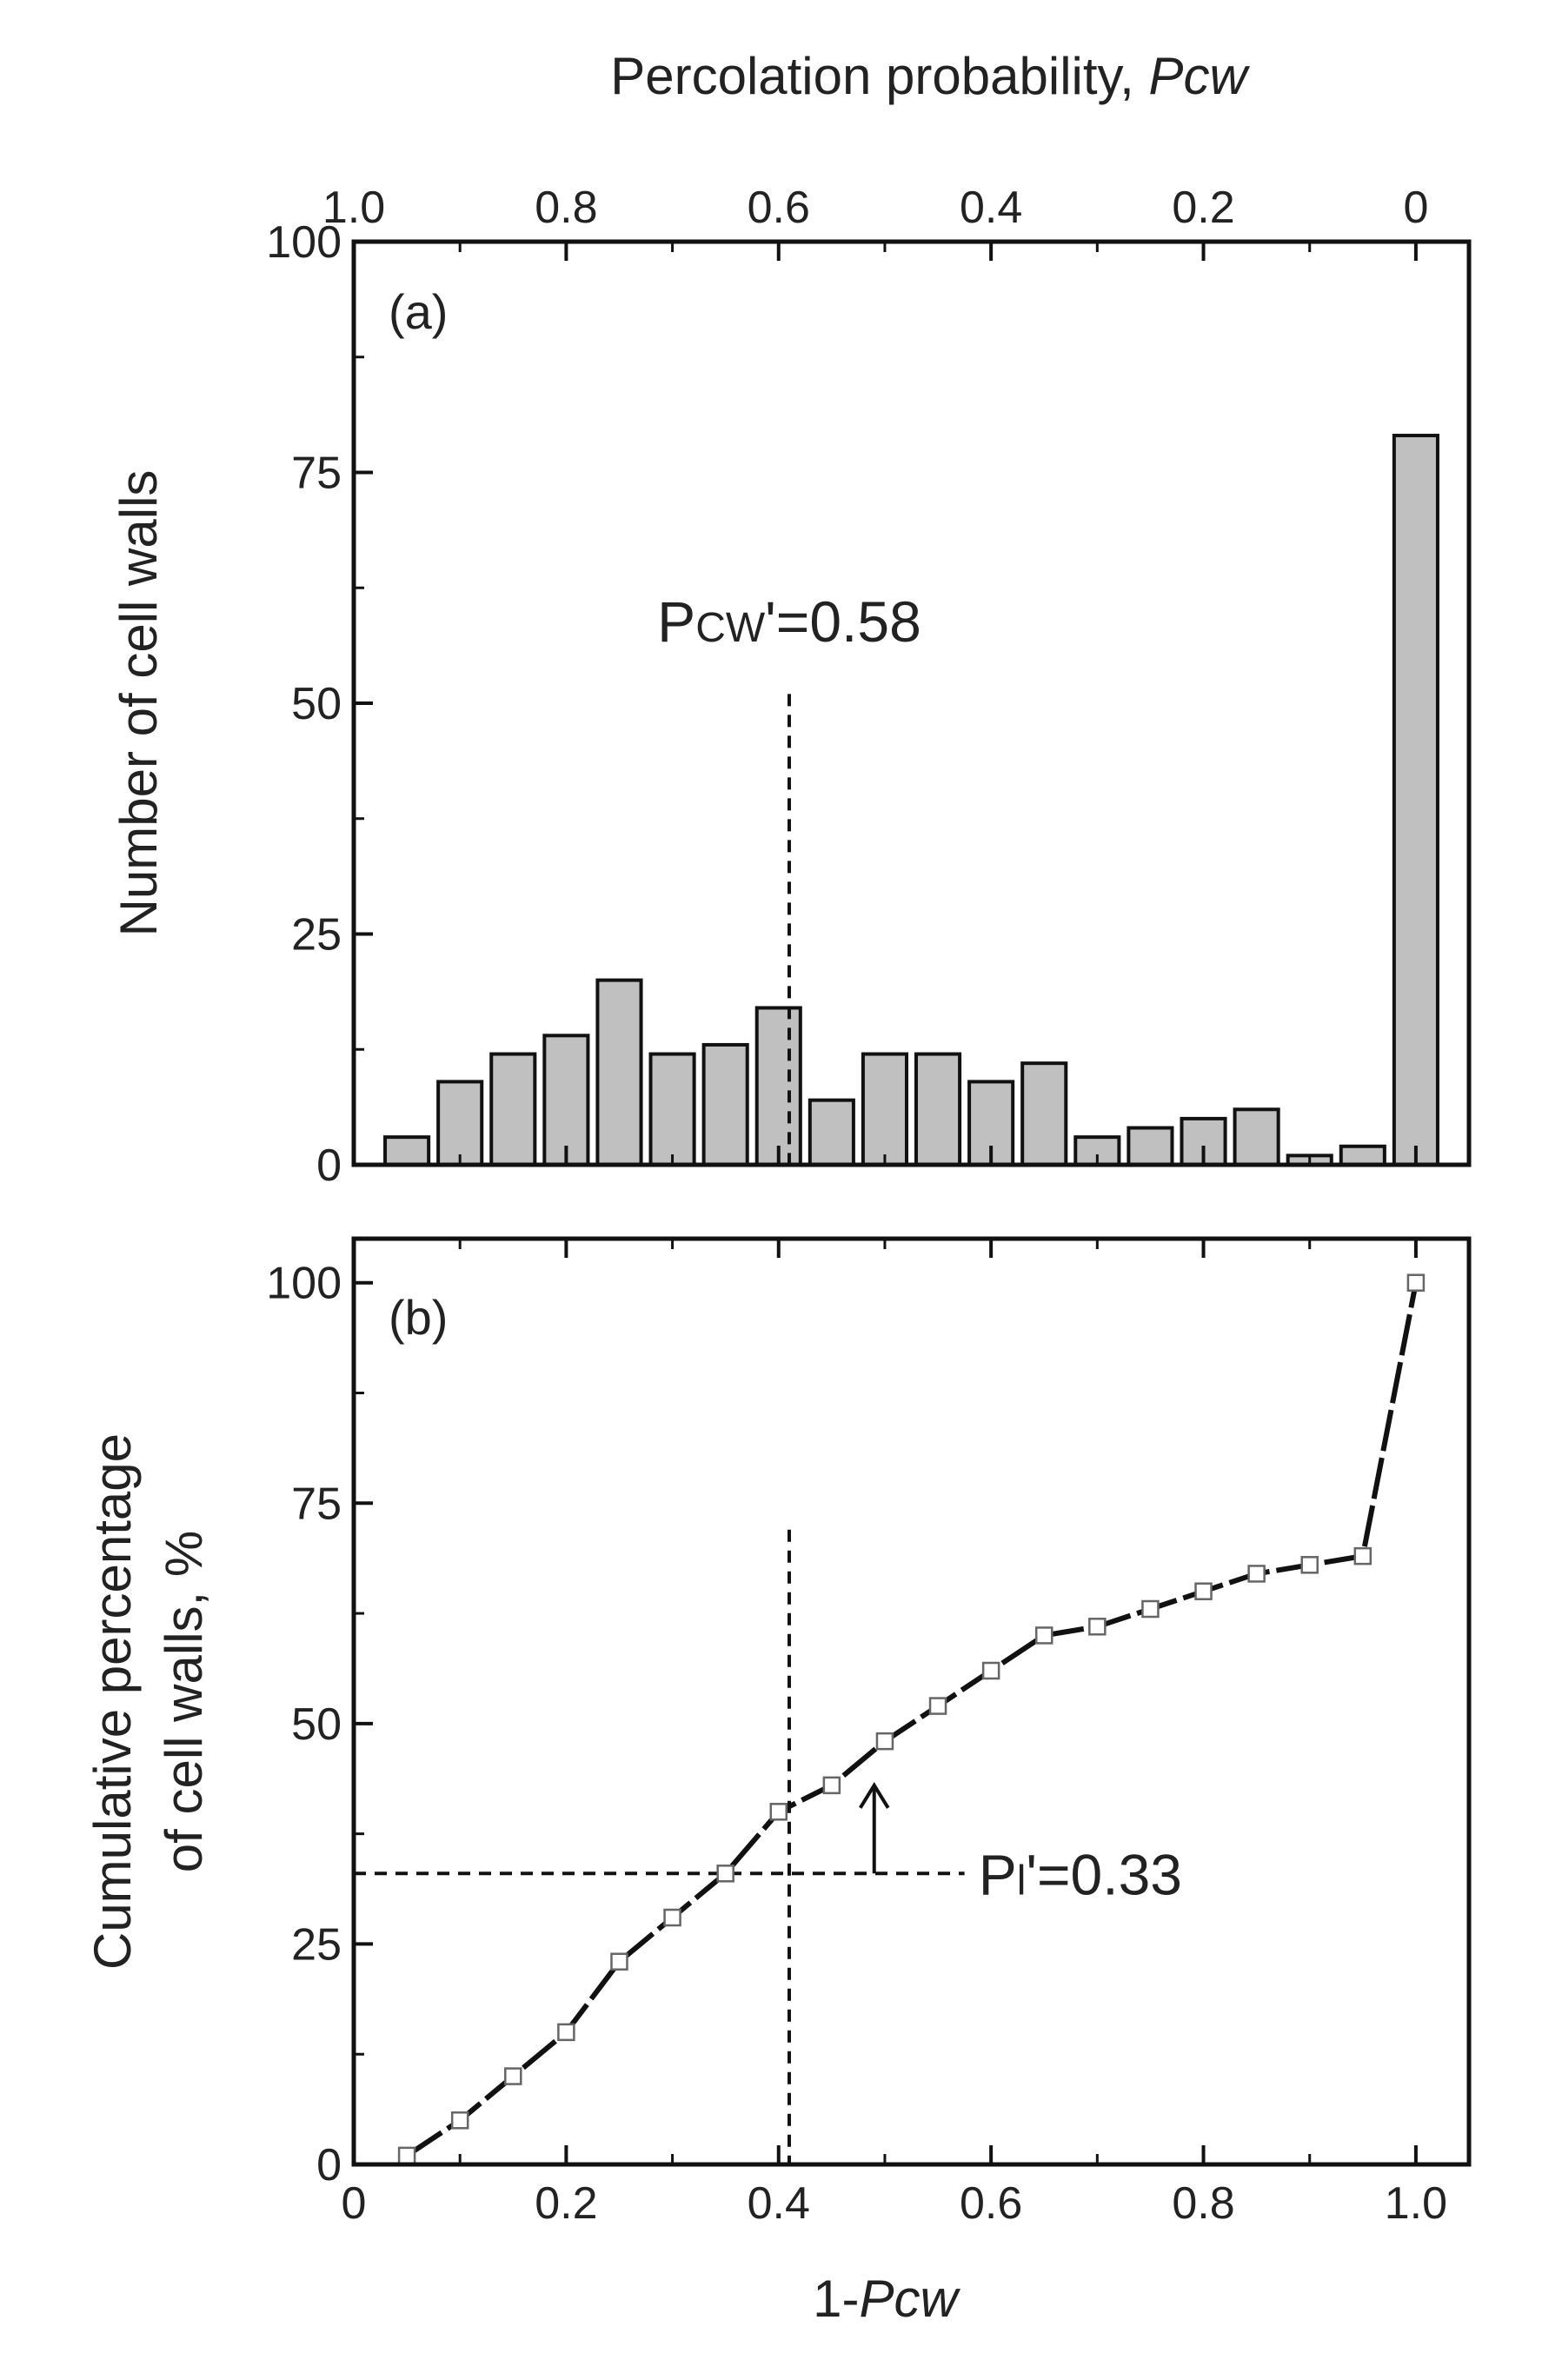 This screenshot has width=1542, height=2380. I want to click on top-tick-label: 0.2, so click(1203, 208).